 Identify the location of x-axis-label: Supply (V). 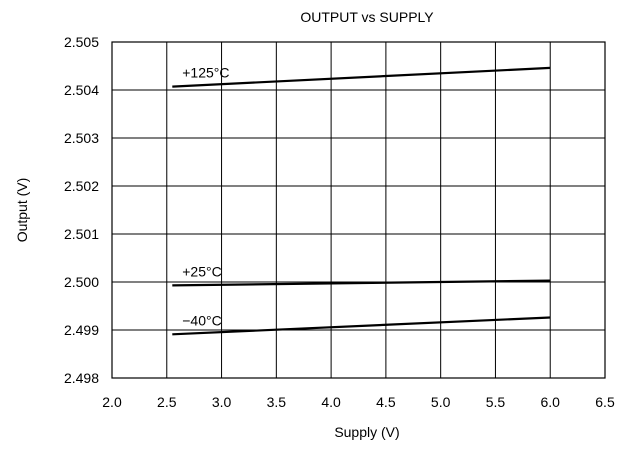
(366, 432).